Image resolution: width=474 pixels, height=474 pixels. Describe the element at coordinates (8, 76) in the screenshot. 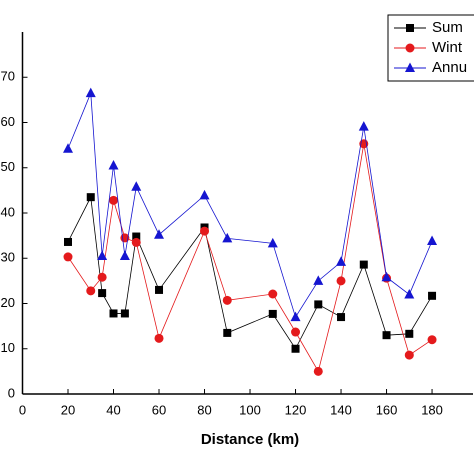

I see `y-tick-label: 70` at that location.